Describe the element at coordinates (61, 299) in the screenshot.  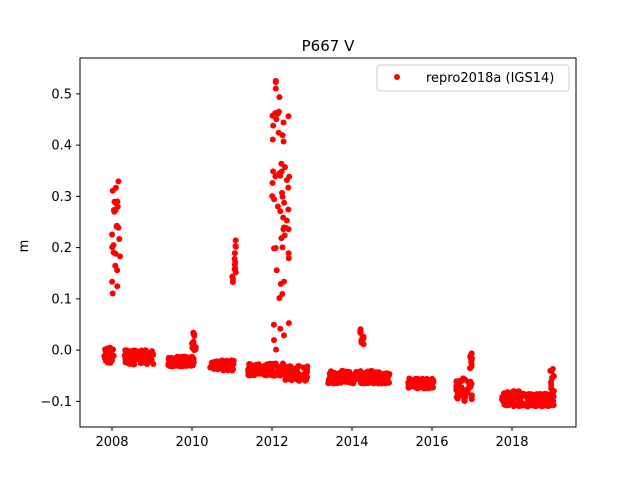
I see `y-tick-label: 0.1` at that location.